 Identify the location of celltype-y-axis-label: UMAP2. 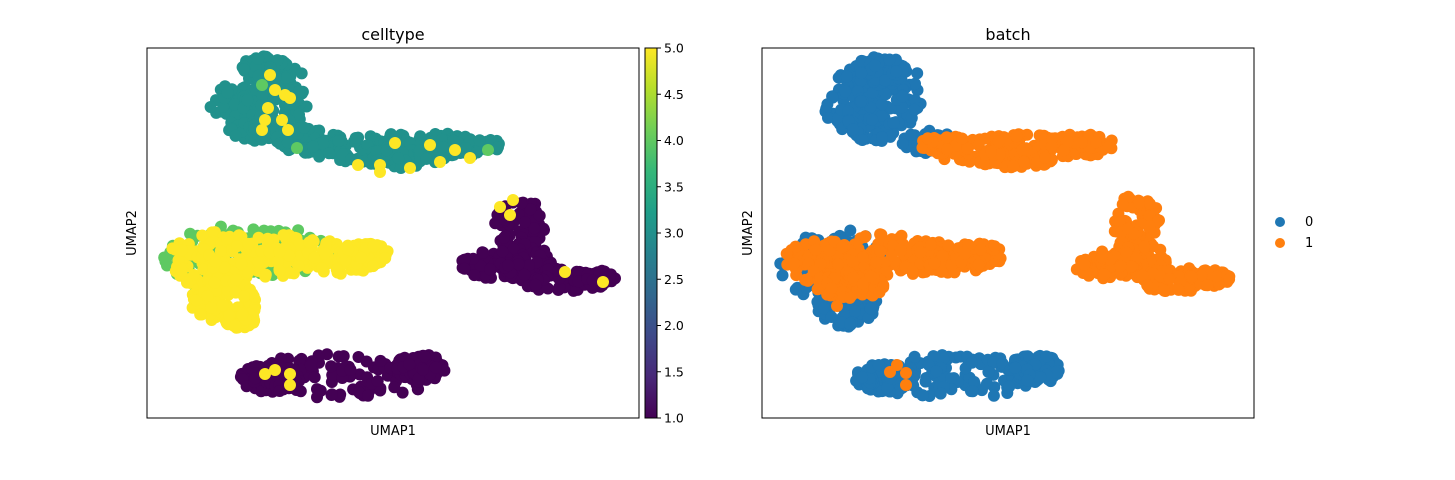
(132, 233).